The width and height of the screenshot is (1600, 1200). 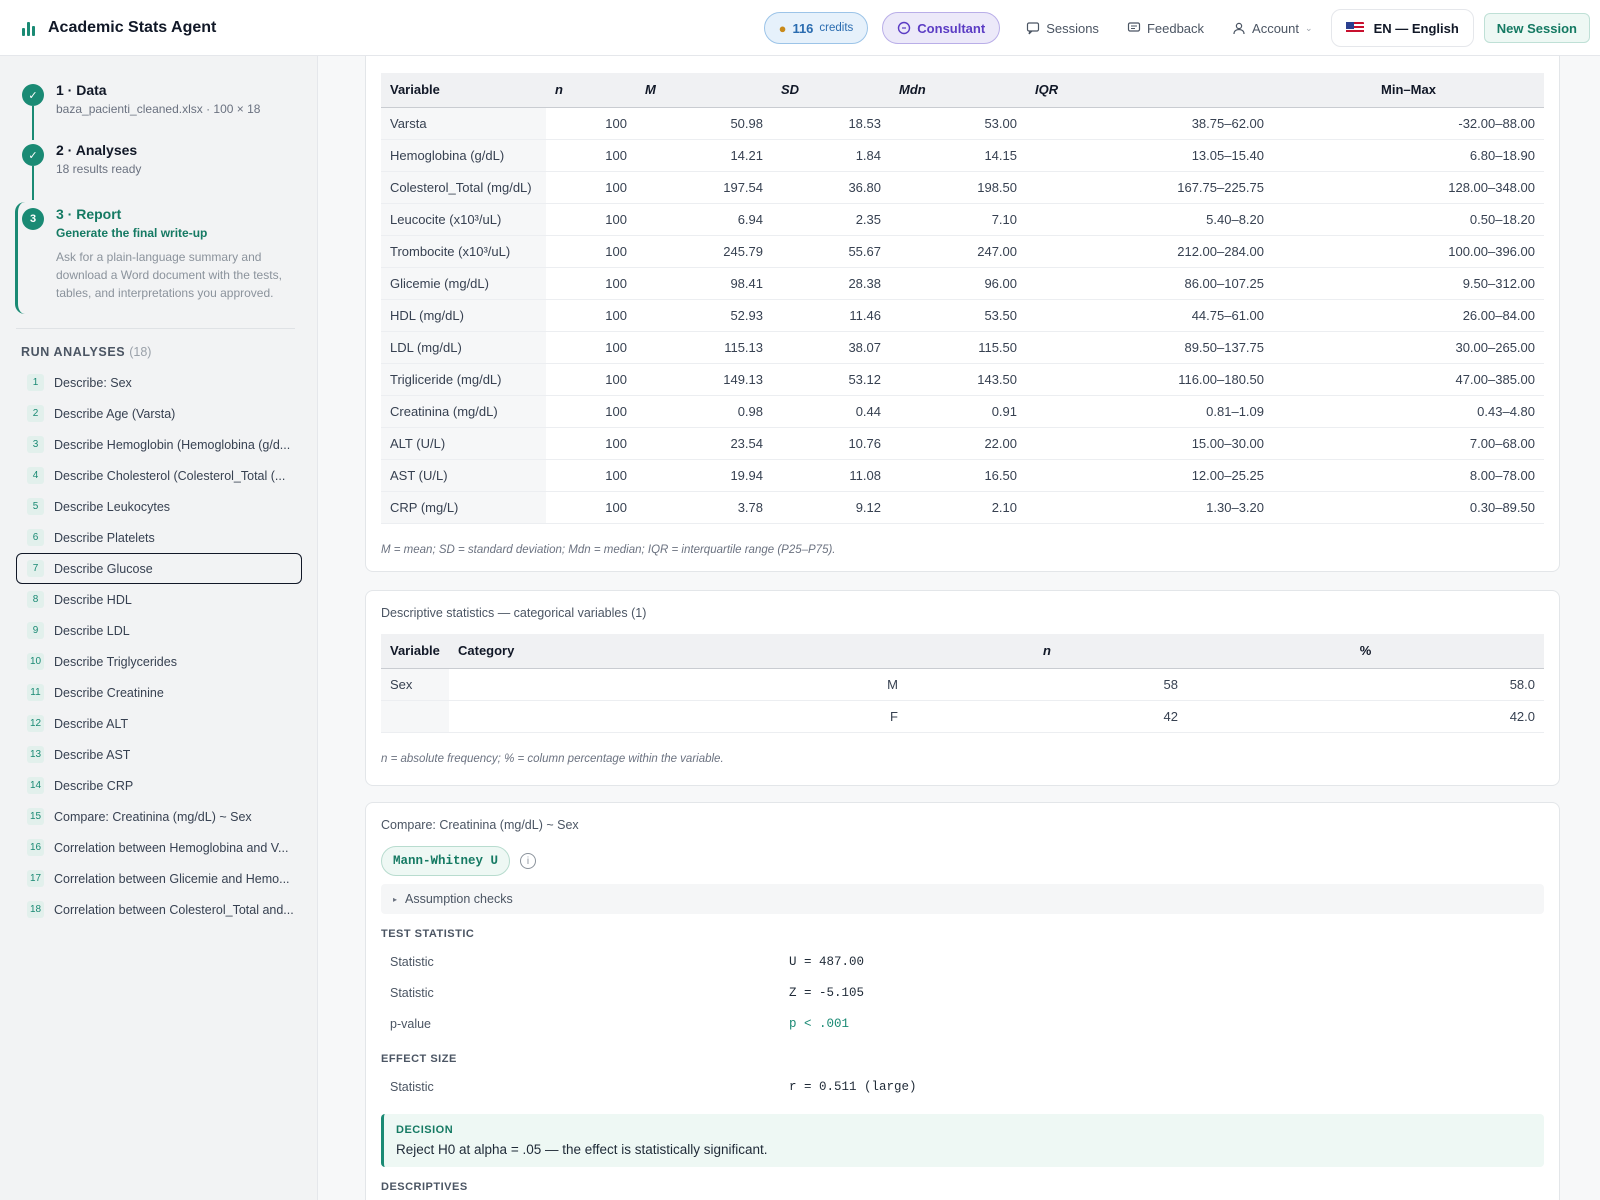 What do you see at coordinates (1402, 28) in the screenshot?
I see `language-selector: EN — English` at bounding box center [1402, 28].